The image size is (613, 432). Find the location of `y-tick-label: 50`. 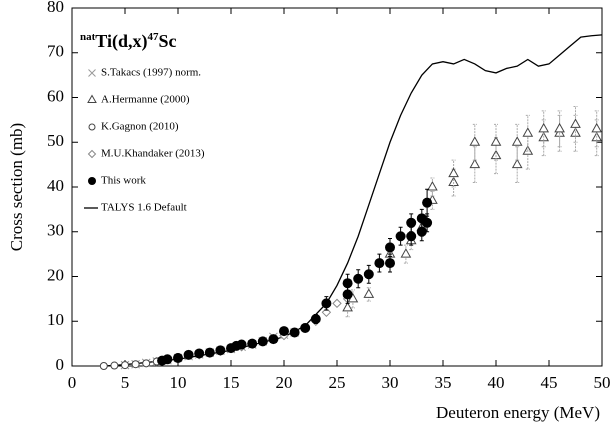

y-tick-label: 50 is located at coordinates (55, 140).